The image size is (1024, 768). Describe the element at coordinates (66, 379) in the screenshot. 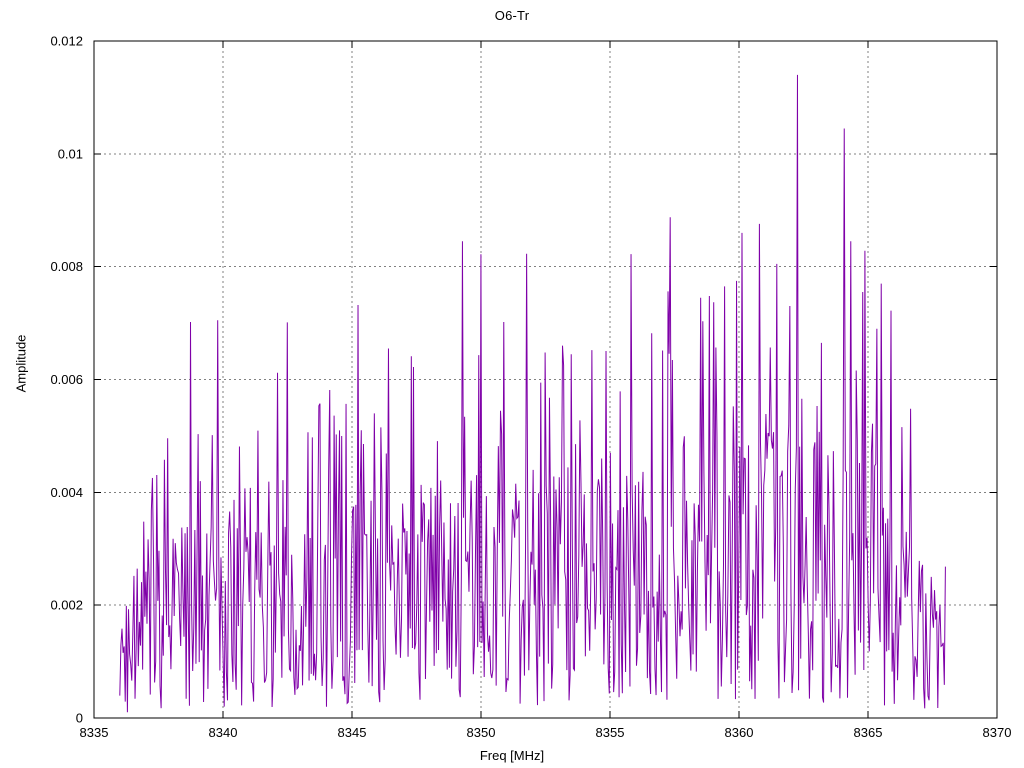

I see `svg-text: 0.006` at that location.